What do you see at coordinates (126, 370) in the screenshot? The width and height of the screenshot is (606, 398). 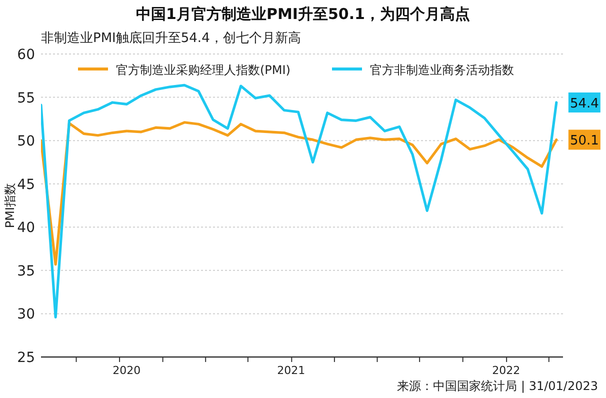 I see `x-tick-label: 2020` at bounding box center [126, 370].